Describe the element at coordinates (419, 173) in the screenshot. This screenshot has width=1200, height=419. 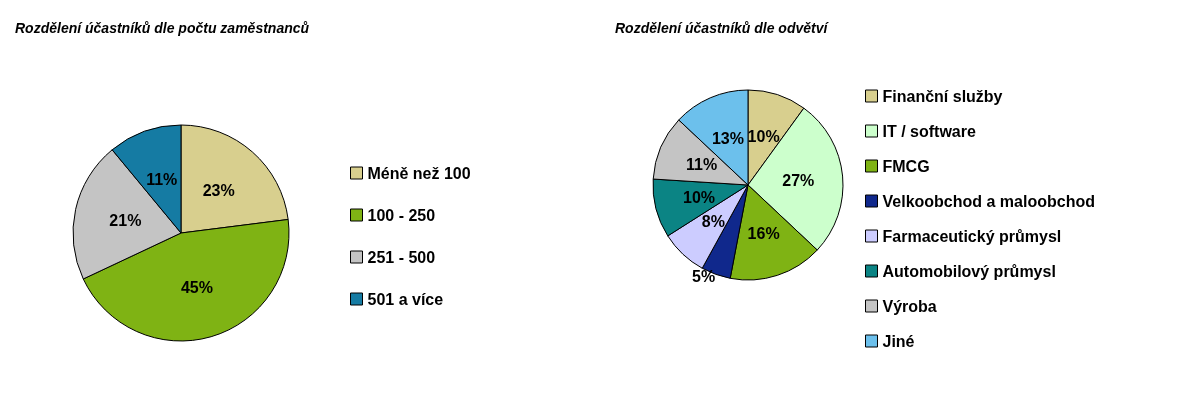
I see `legend-label: Méně než 100` at that location.